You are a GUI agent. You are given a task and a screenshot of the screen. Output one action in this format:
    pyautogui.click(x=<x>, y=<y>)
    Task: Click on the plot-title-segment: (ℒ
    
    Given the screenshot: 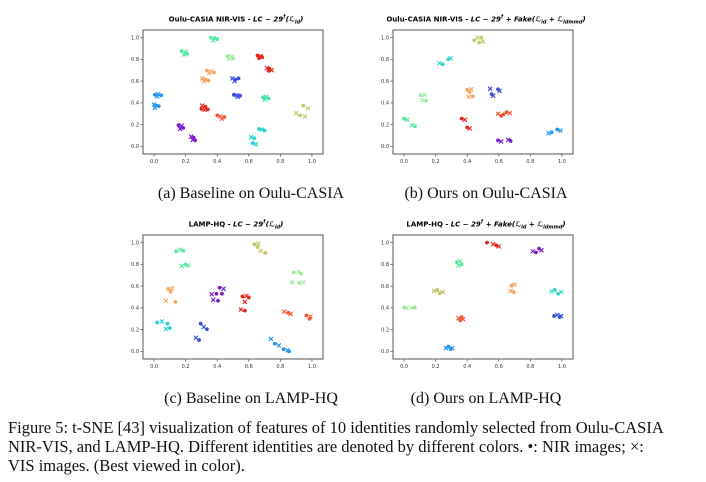 What is the action you would take?
    pyautogui.click(x=290, y=19)
    